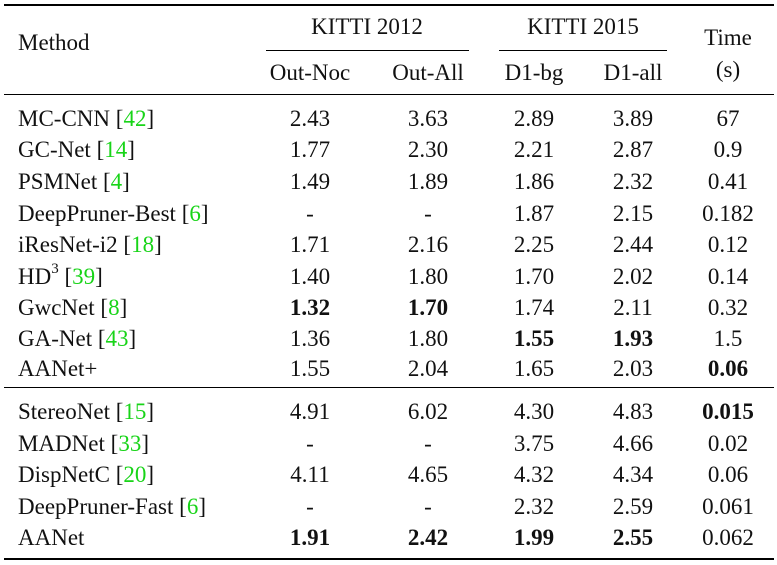  What do you see at coordinates (534, 244) in the screenshot?
I see `table-cell: 2.25` at bounding box center [534, 244].